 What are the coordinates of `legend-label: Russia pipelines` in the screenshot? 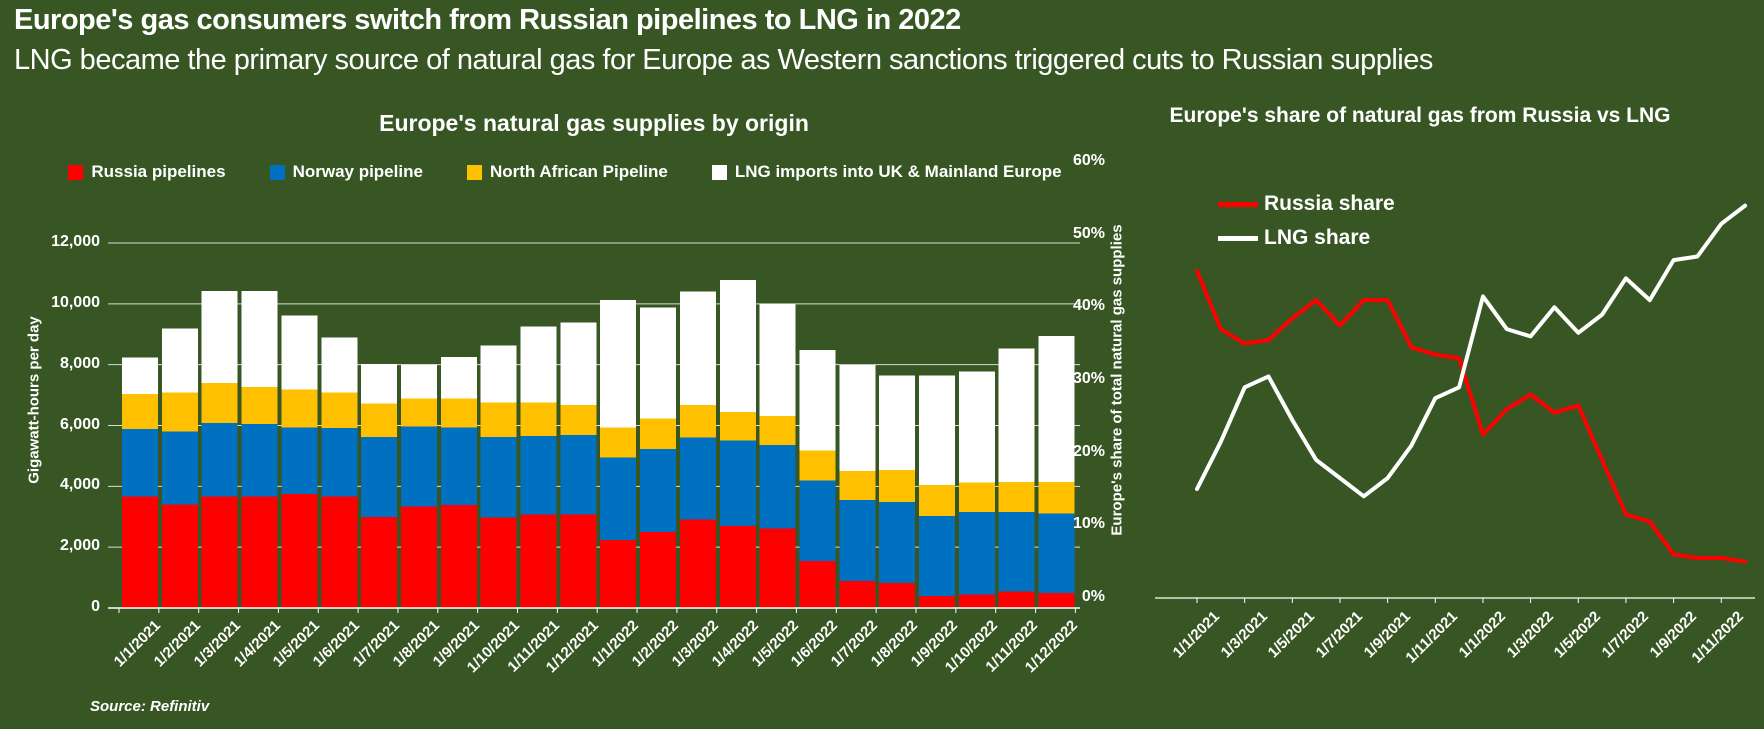 It's located at (158, 171).